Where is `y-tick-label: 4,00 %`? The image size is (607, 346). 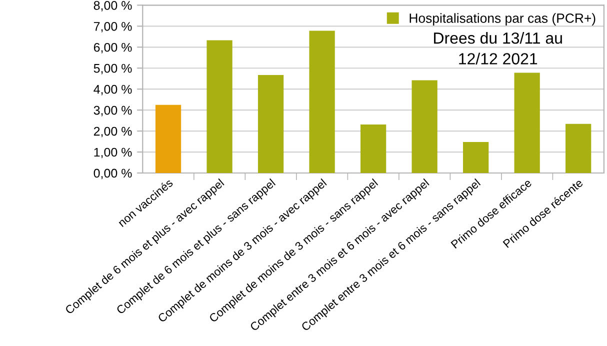
y-tick-label: 4,00 % is located at coordinates (113, 90).